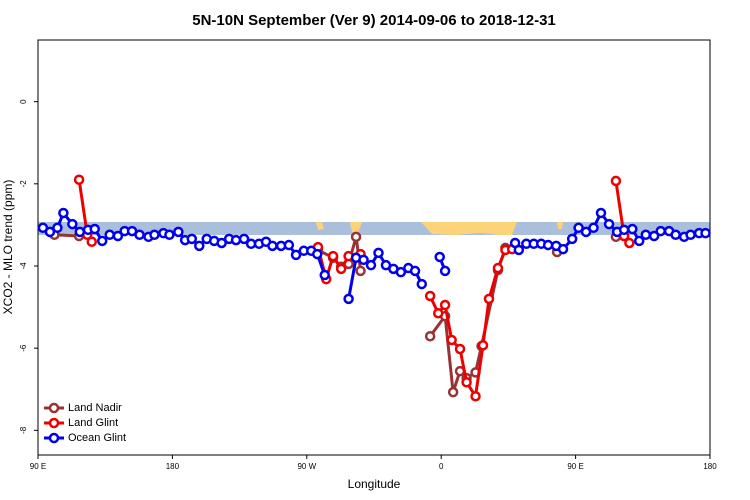  Describe the element at coordinates (23, 430) in the screenshot. I see `y-tick-label: -8` at that location.